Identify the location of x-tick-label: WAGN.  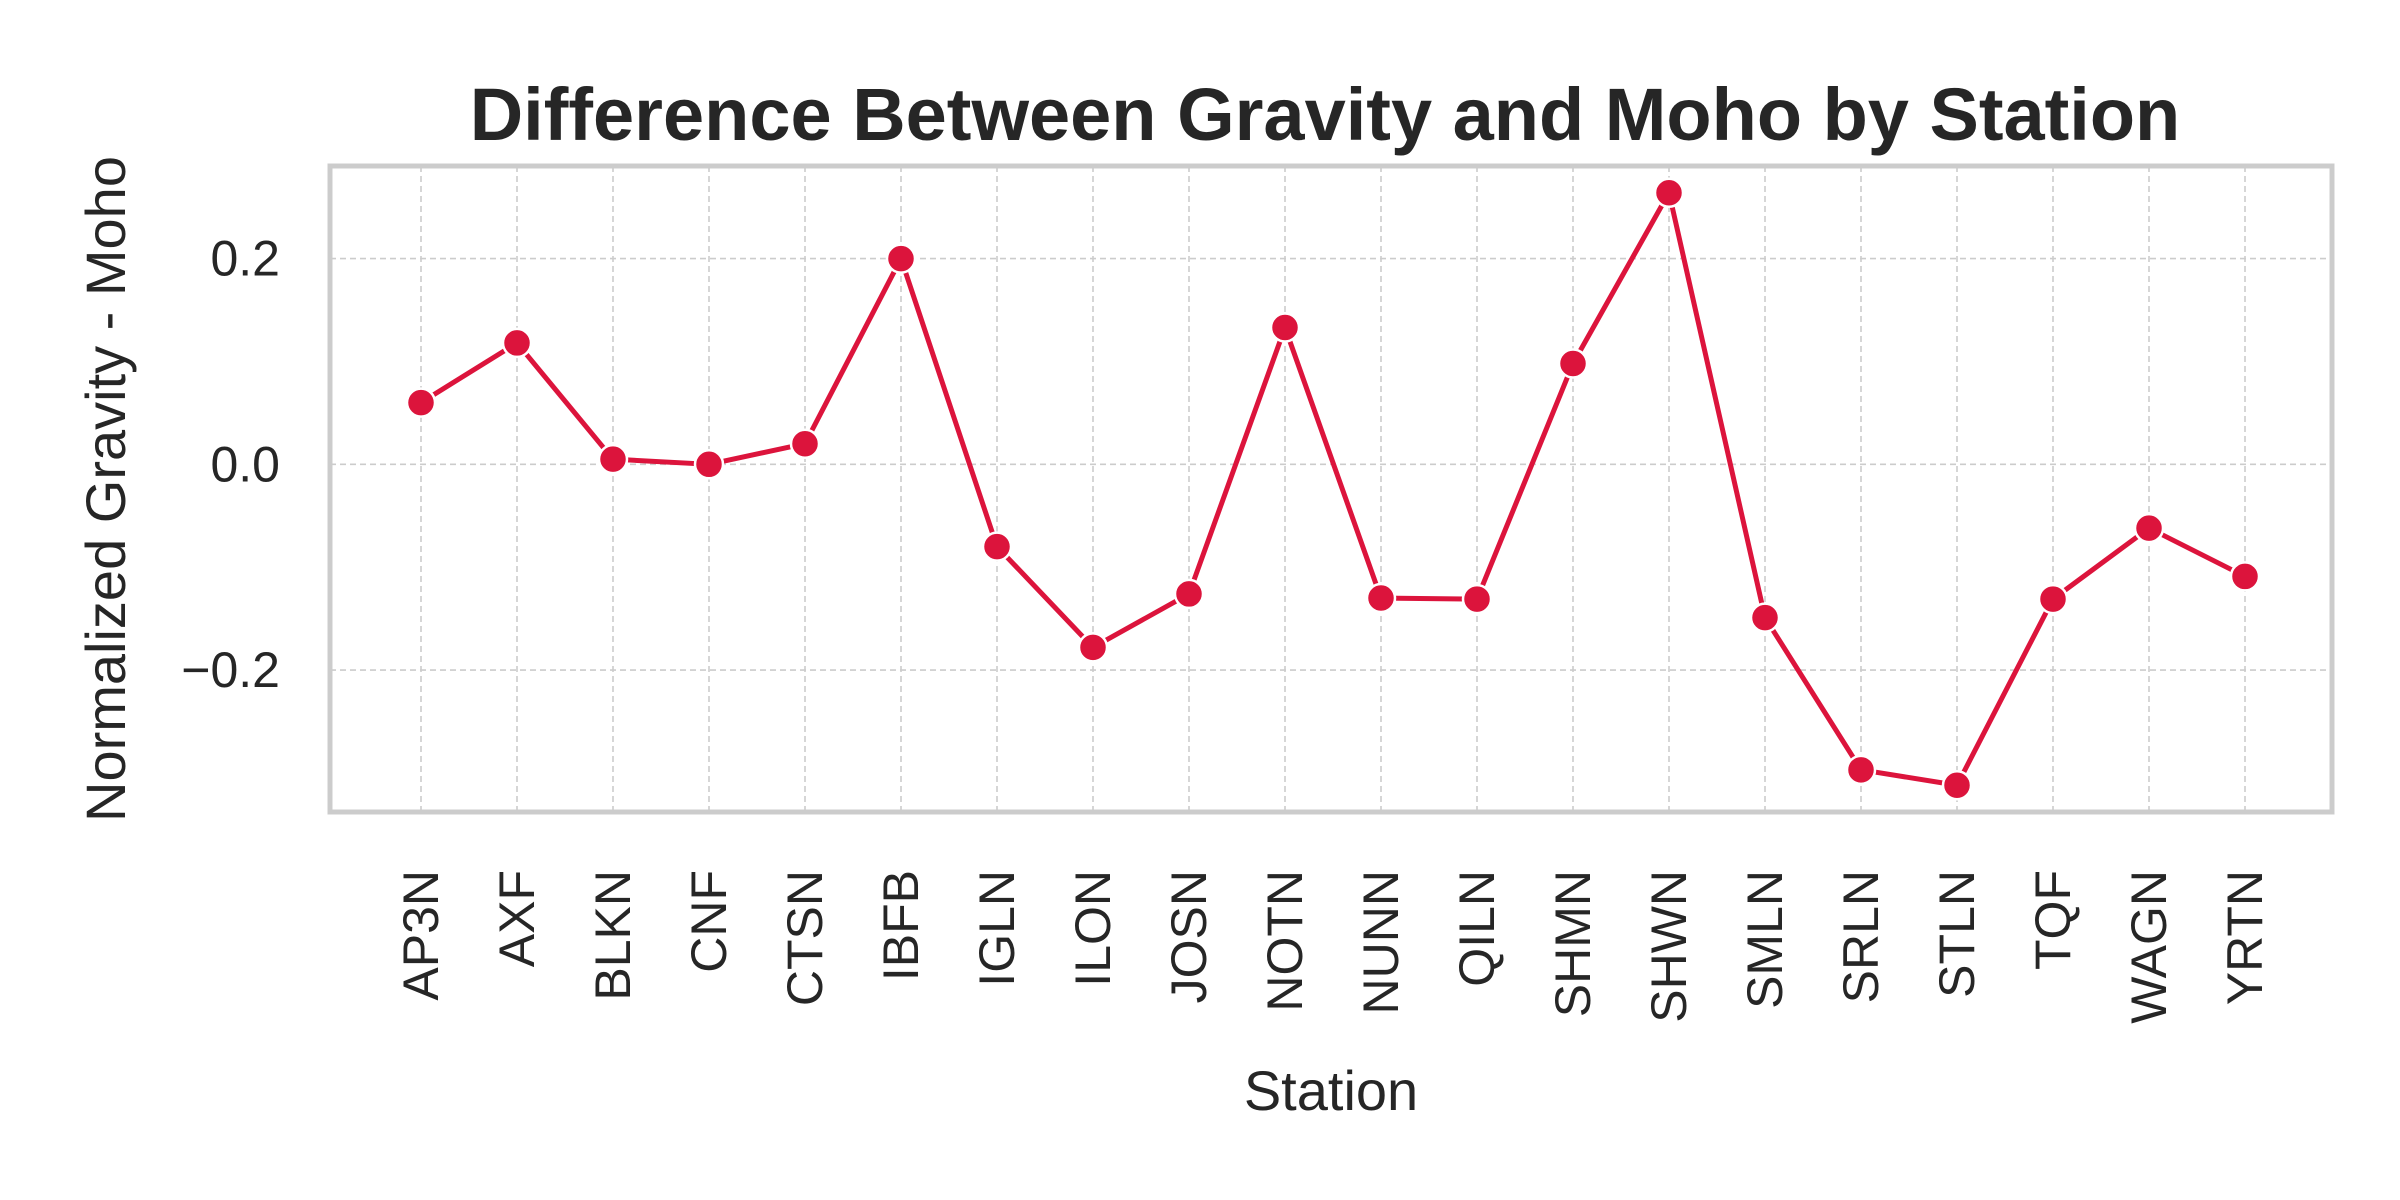
(2149, 947).